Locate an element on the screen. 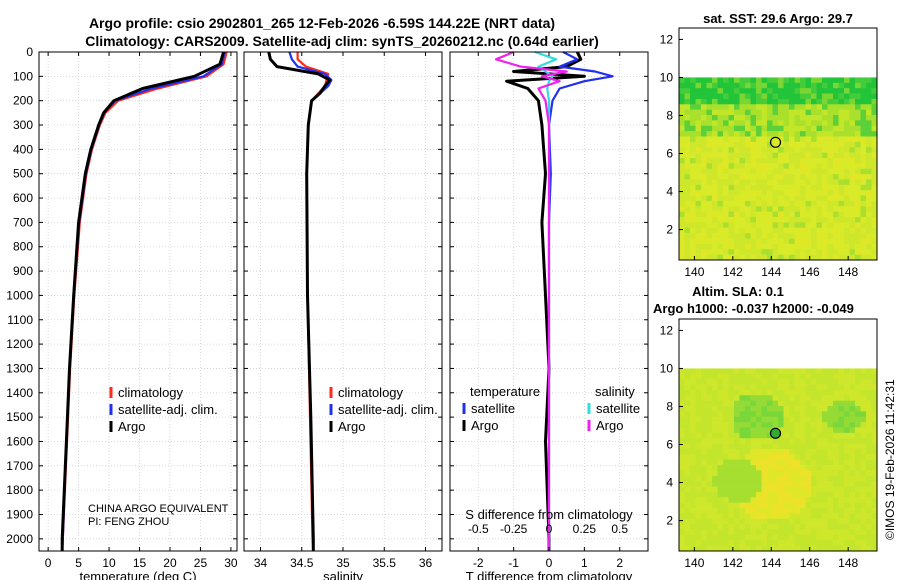 This screenshot has width=900, height=580. series-line-argo is located at coordinates (299, 301).